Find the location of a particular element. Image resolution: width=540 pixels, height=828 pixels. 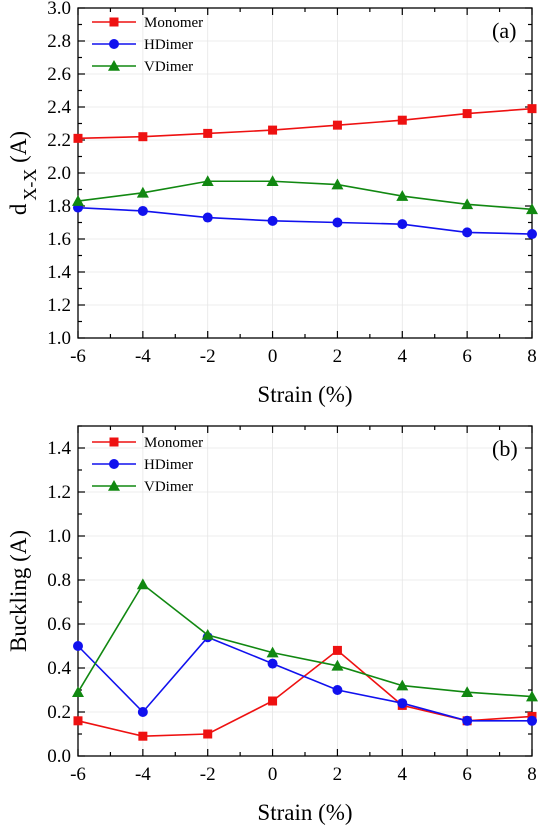

panel-label: (b) is located at coordinates (505, 448).